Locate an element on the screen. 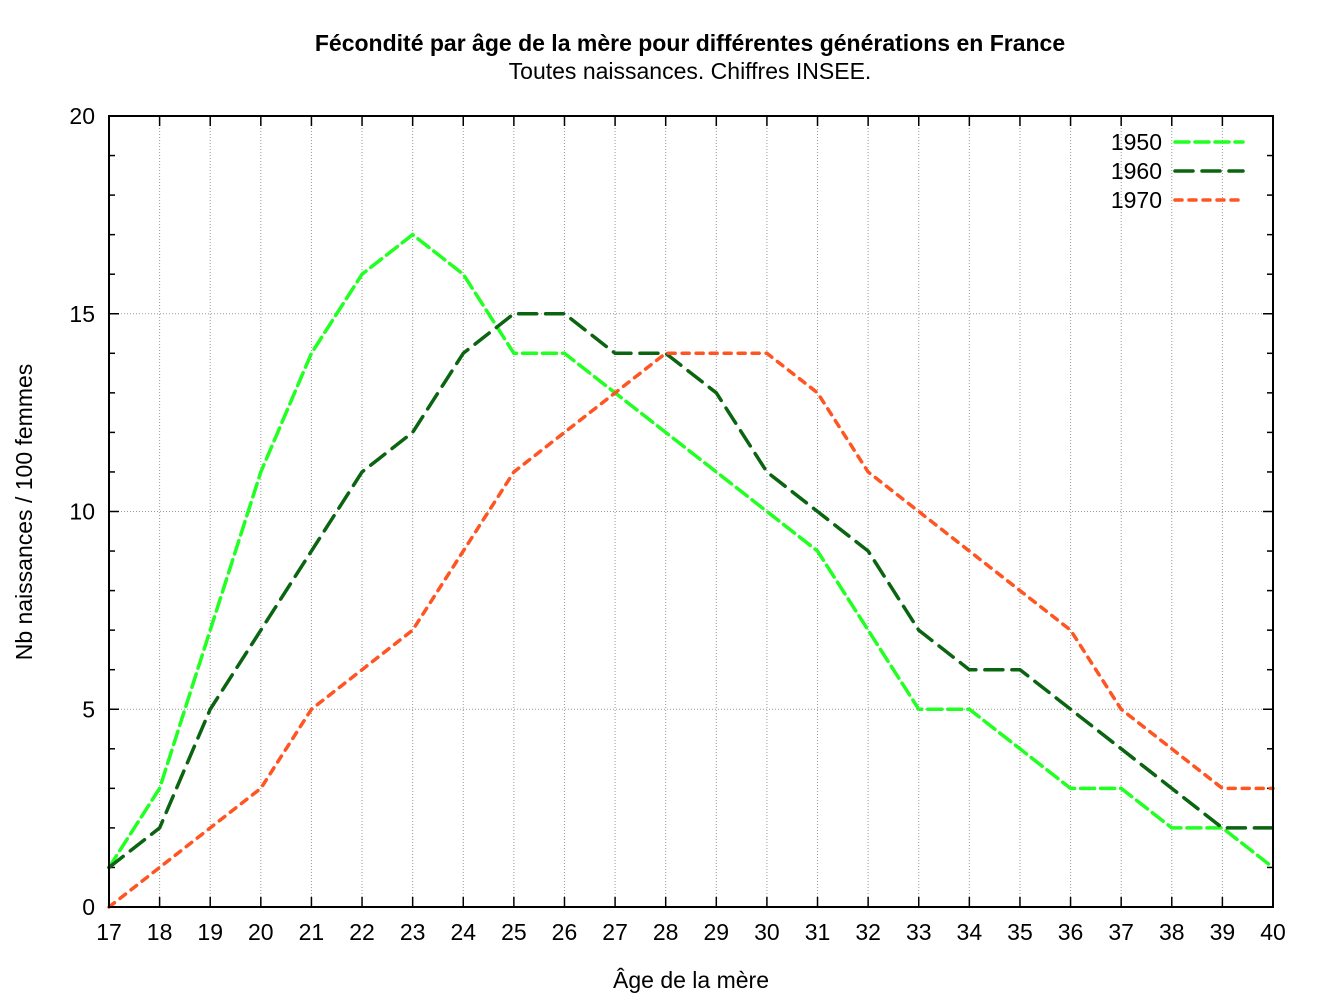  x-tick-label: 36 is located at coordinates (1071, 932).